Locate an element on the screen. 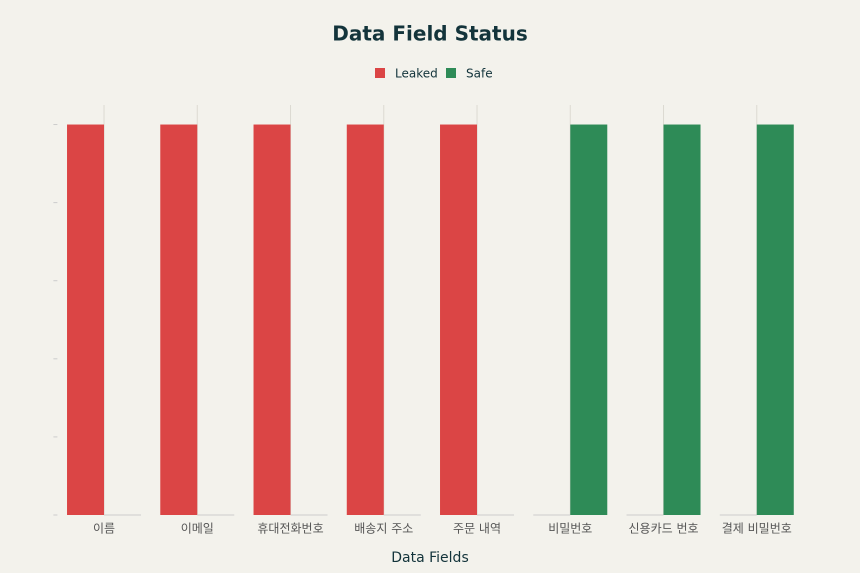 The image size is (860, 573). chart-title: Data Field Status is located at coordinates (430, 34).